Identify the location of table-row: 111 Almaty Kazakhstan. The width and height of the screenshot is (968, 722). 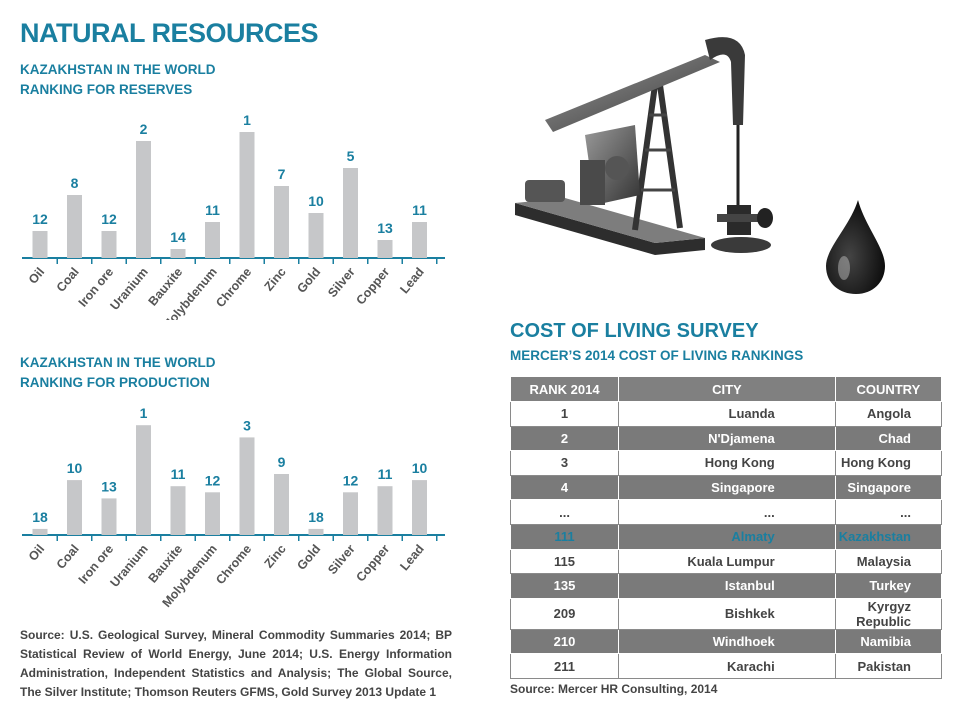
(726, 536).